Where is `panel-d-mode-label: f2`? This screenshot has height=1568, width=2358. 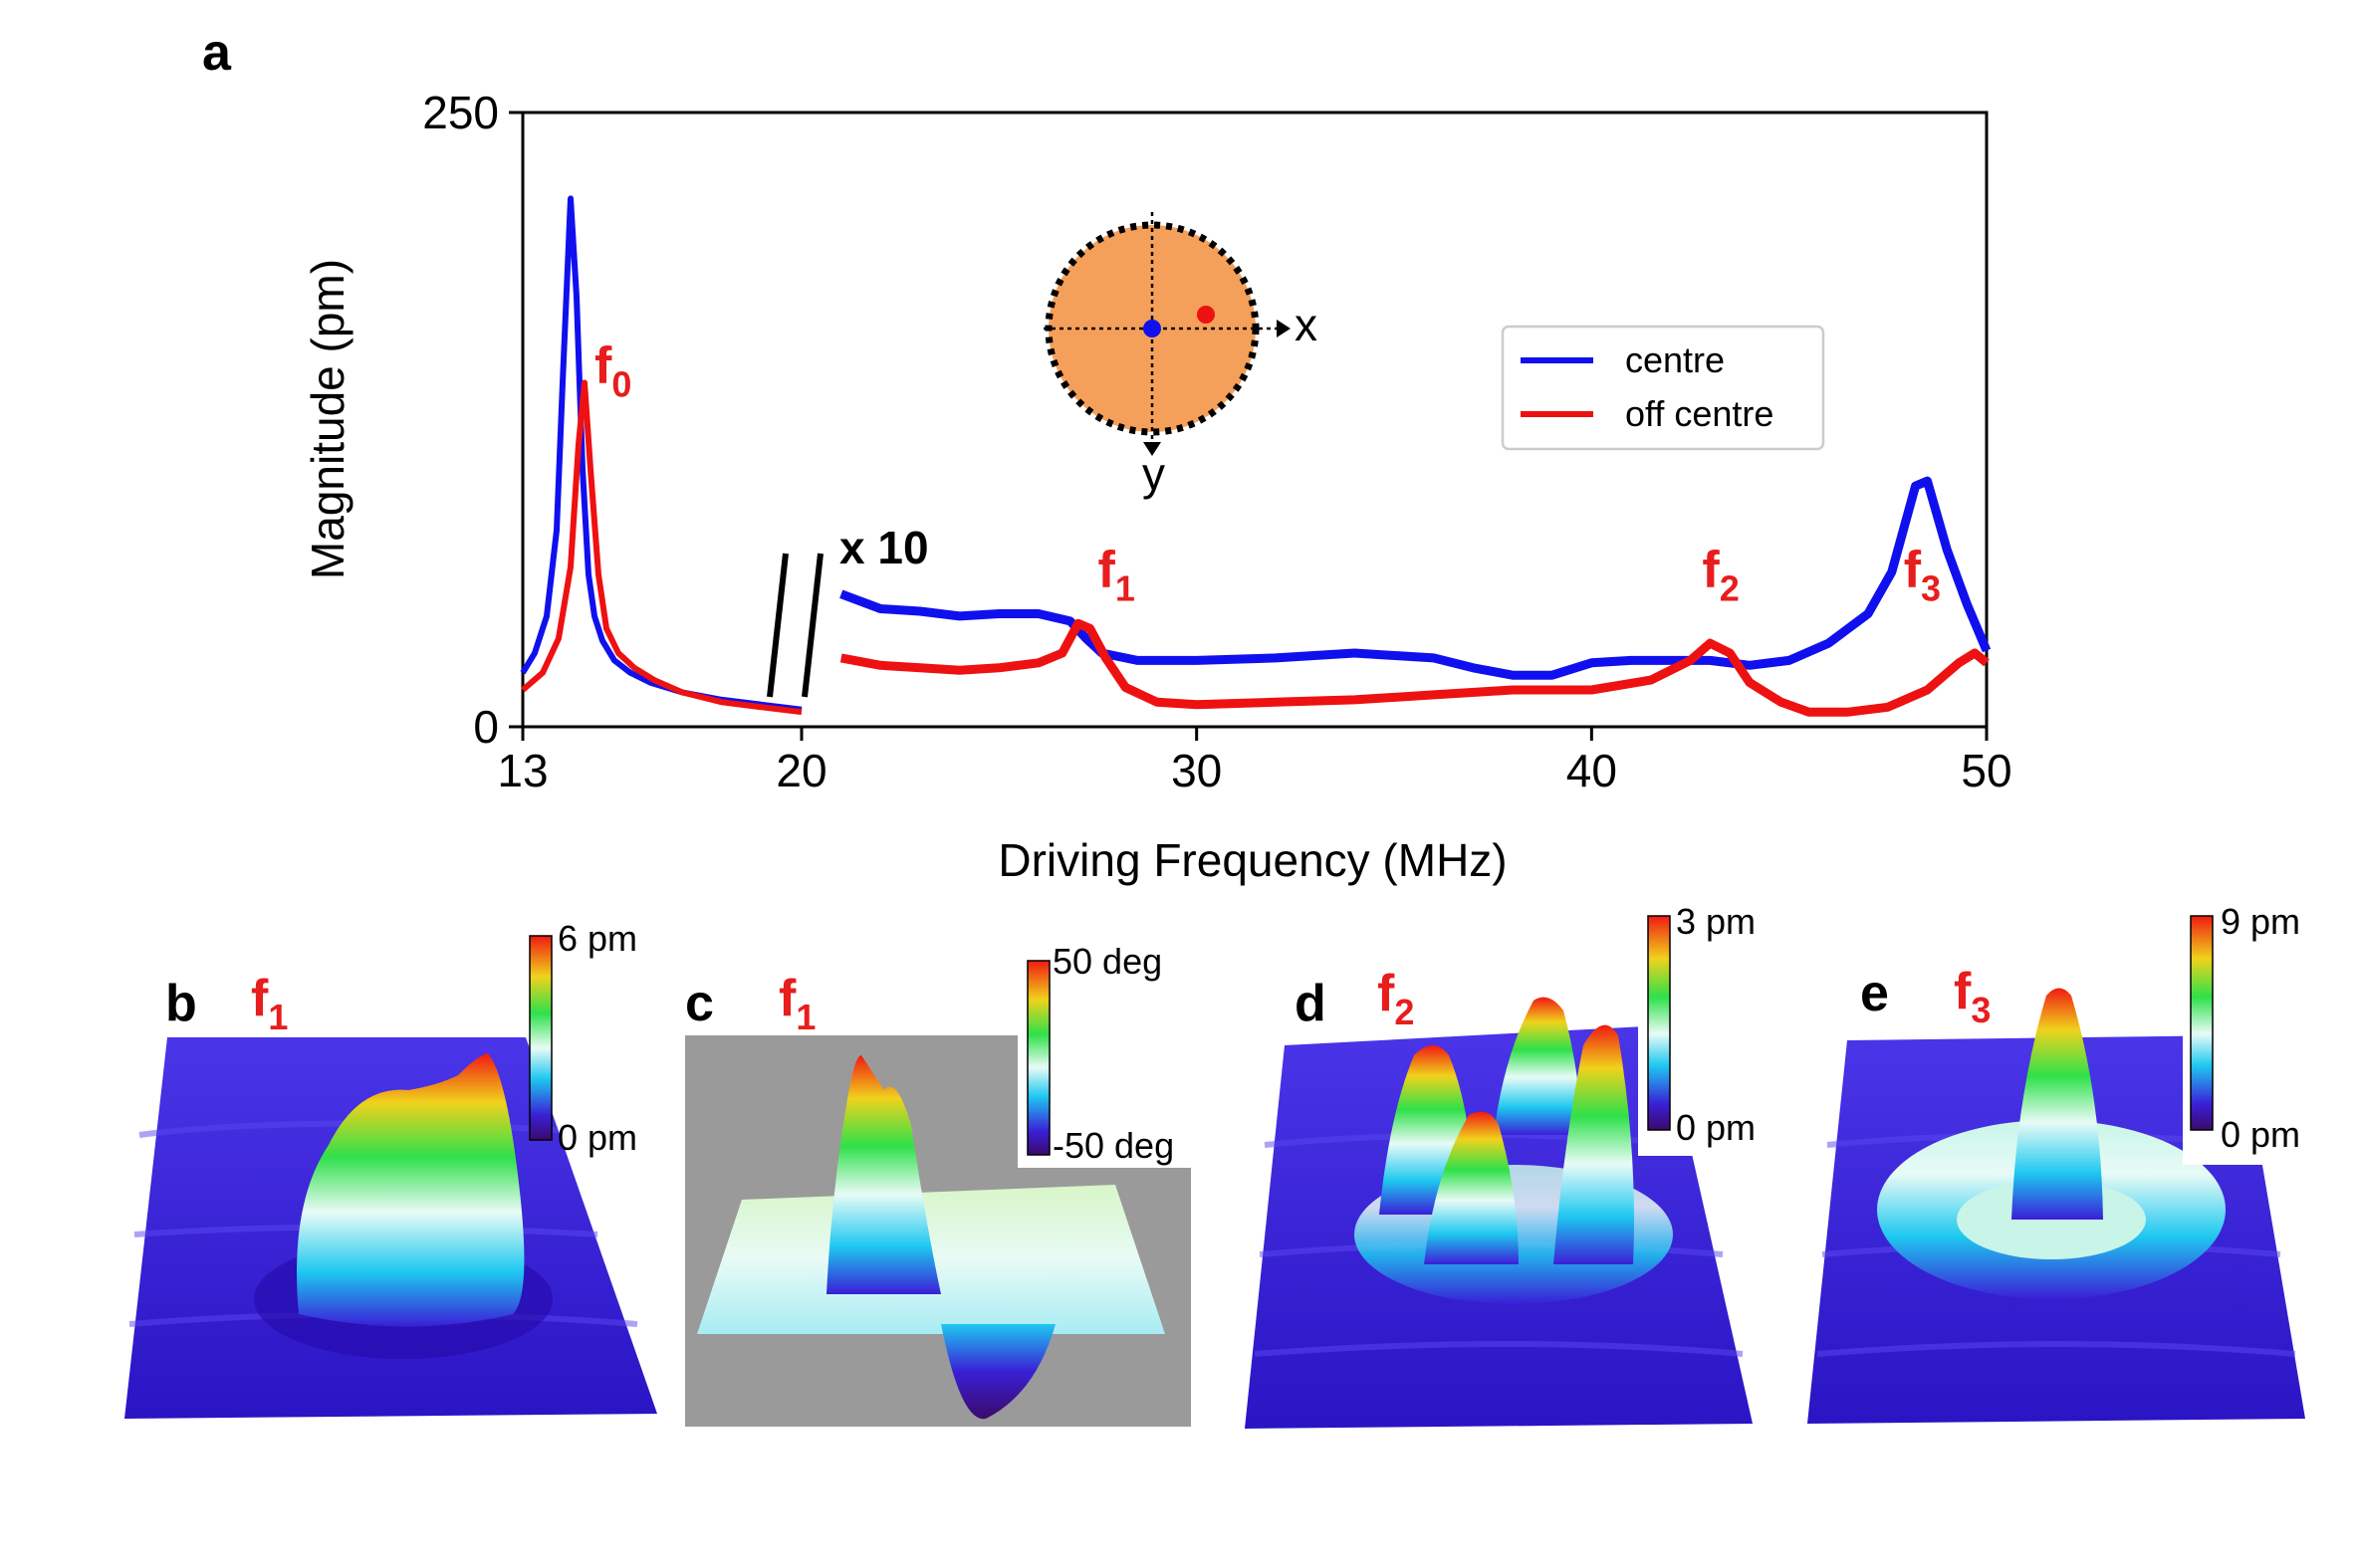 panel-d-mode-label: f2 is located at coordinates (1395, 998).